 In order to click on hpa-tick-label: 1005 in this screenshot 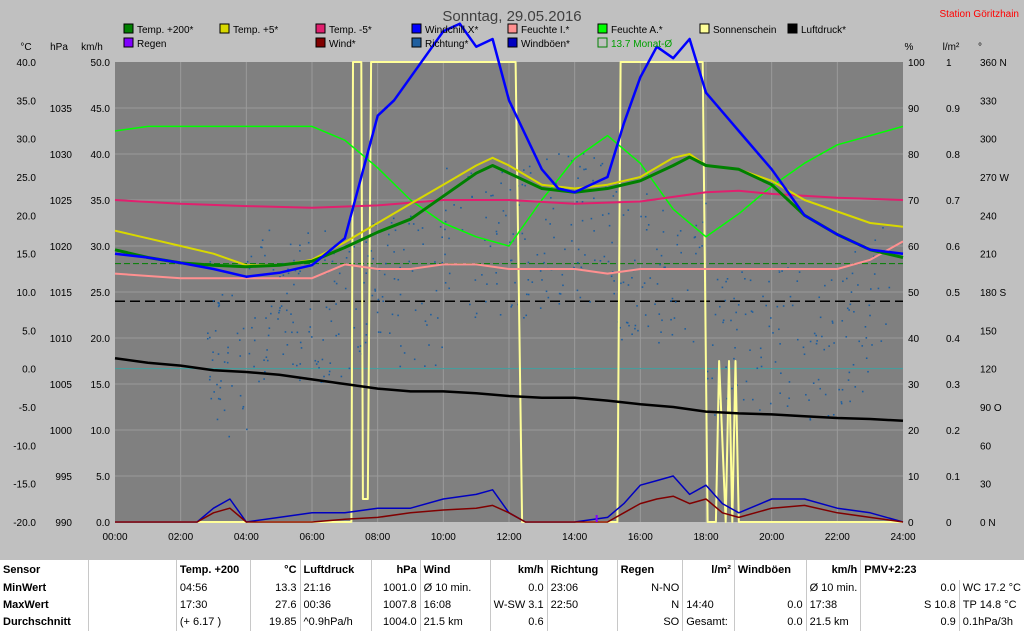, I will do `click(61, 385)`.